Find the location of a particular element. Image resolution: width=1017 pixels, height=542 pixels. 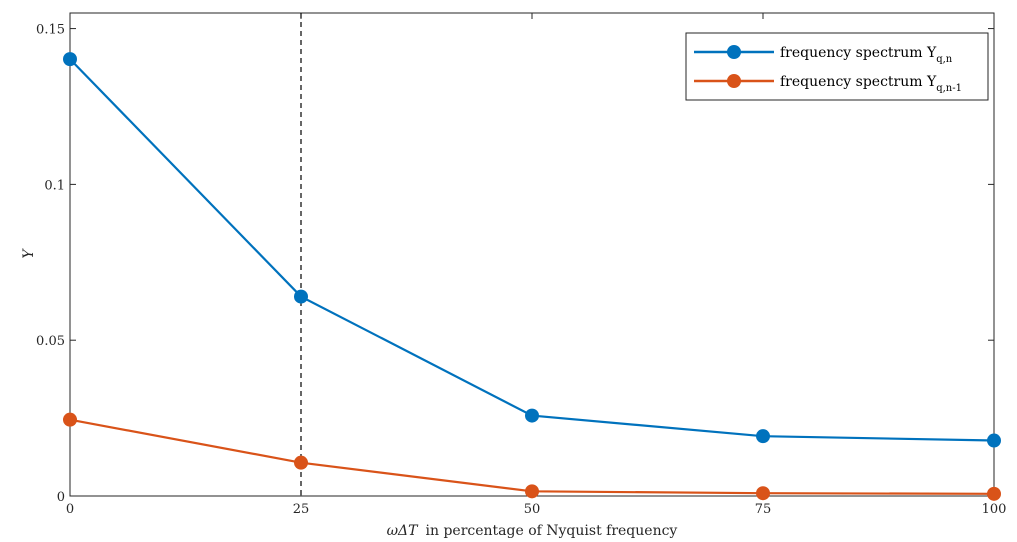

legend-label-2: frequency spectrum Yq,n-1 is located at coordinates (871, 84).